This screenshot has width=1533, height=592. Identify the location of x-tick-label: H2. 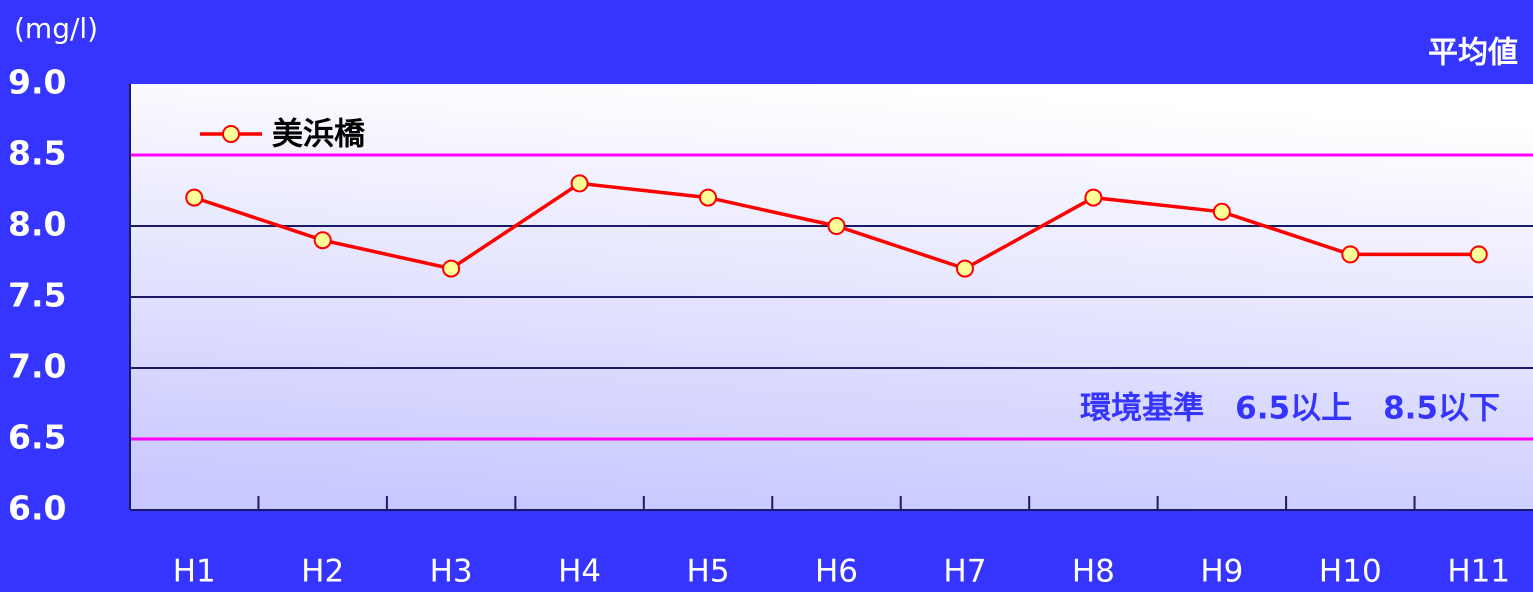
(322, 572).